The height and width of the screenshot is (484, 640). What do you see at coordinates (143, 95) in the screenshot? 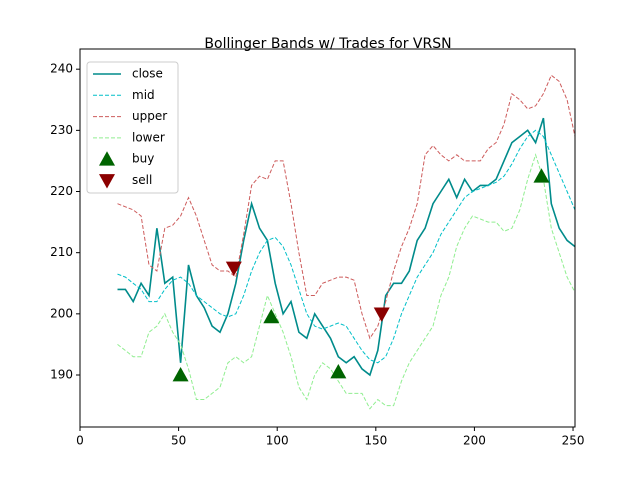
I see `legend-label: mid` at bounding box center [143, 95].